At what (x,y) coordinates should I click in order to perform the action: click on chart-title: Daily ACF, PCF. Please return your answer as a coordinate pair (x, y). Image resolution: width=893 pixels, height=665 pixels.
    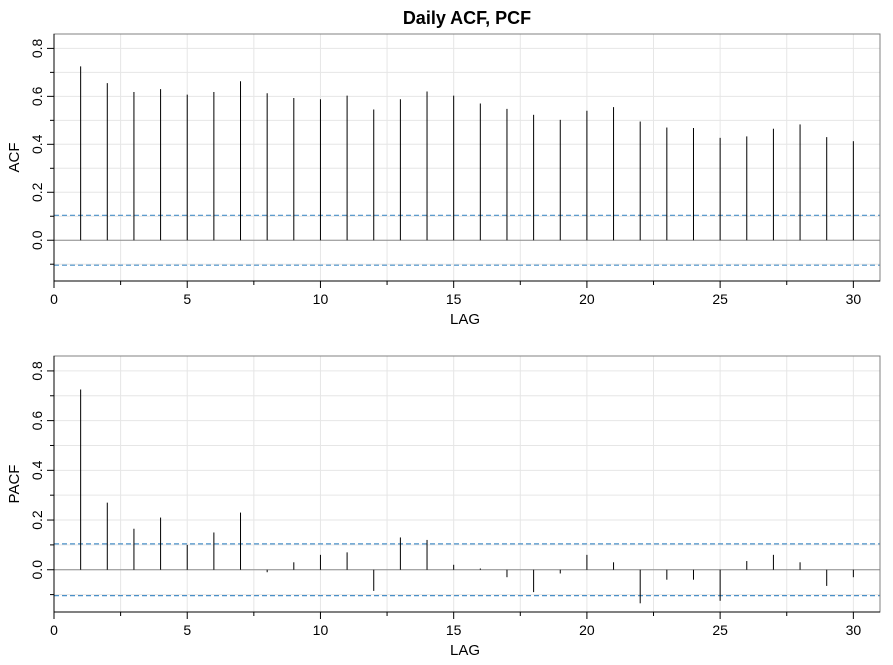
    Looking at the image, I should click on (467, 18).